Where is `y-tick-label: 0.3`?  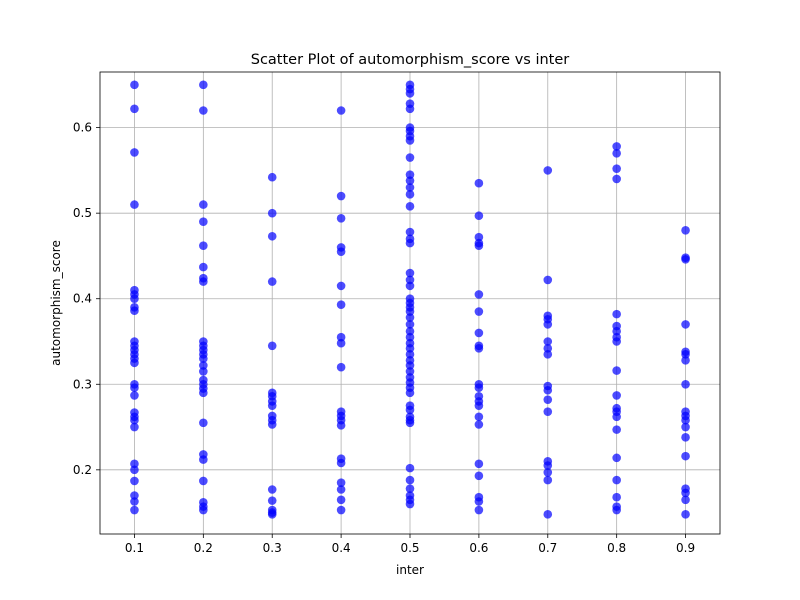
y-tick-label: 0.3 is located at coordinates (82, 384).